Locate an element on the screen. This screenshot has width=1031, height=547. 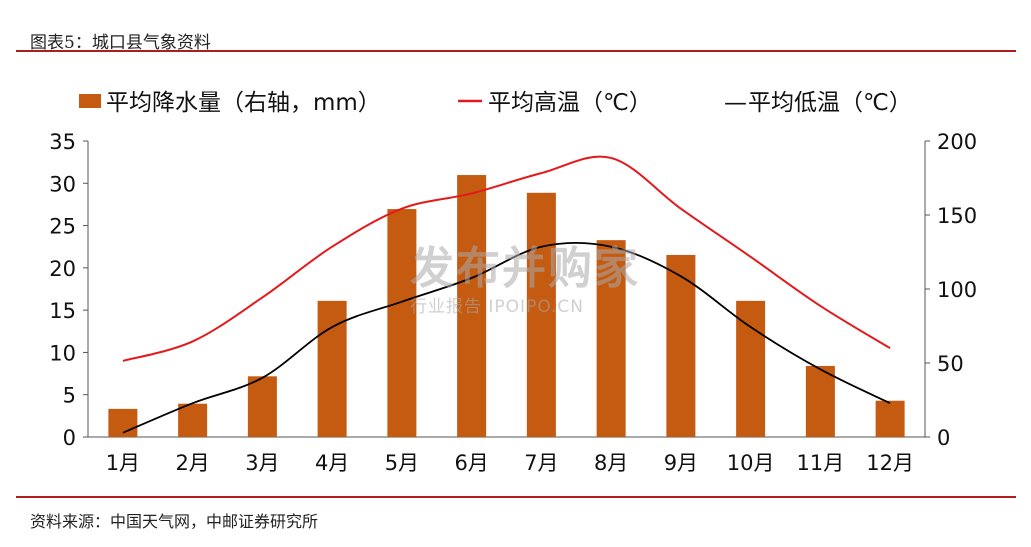
x-tick-label: 1月 is located at coordinates (123, 463).